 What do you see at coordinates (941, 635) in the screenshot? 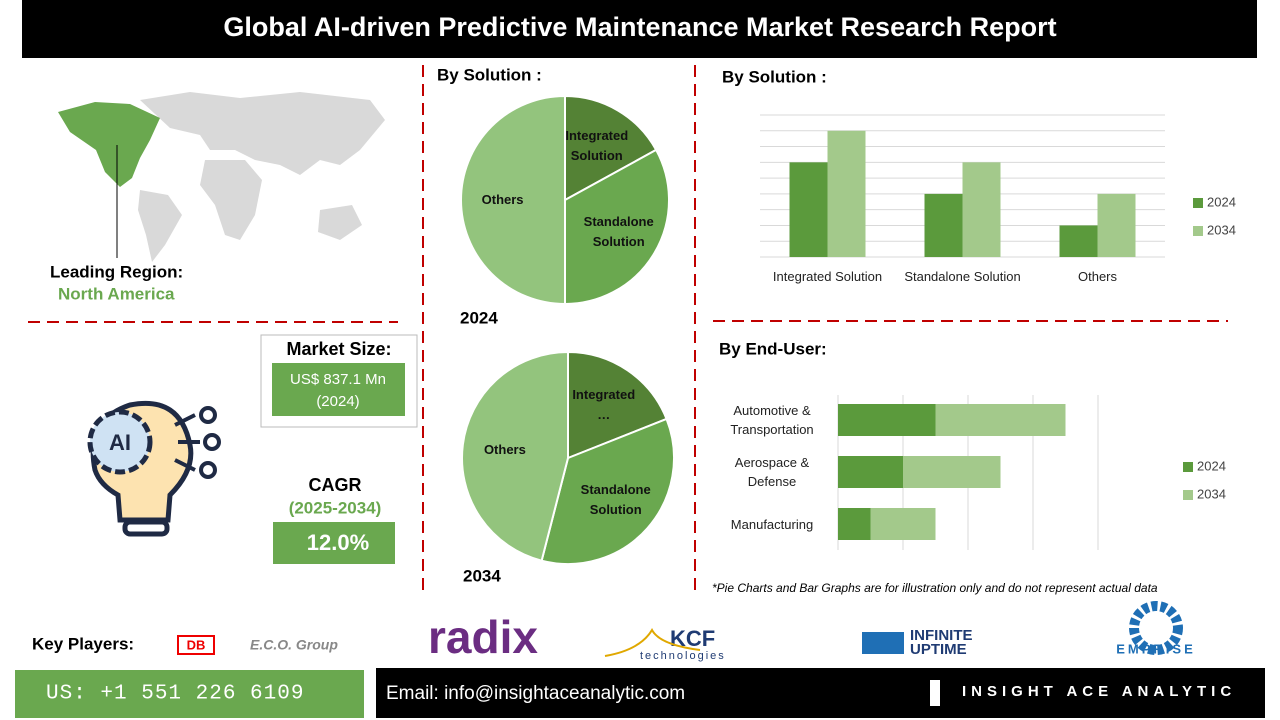
I see `logo-infinite: INFINITE` at bounding box center [941, 635].